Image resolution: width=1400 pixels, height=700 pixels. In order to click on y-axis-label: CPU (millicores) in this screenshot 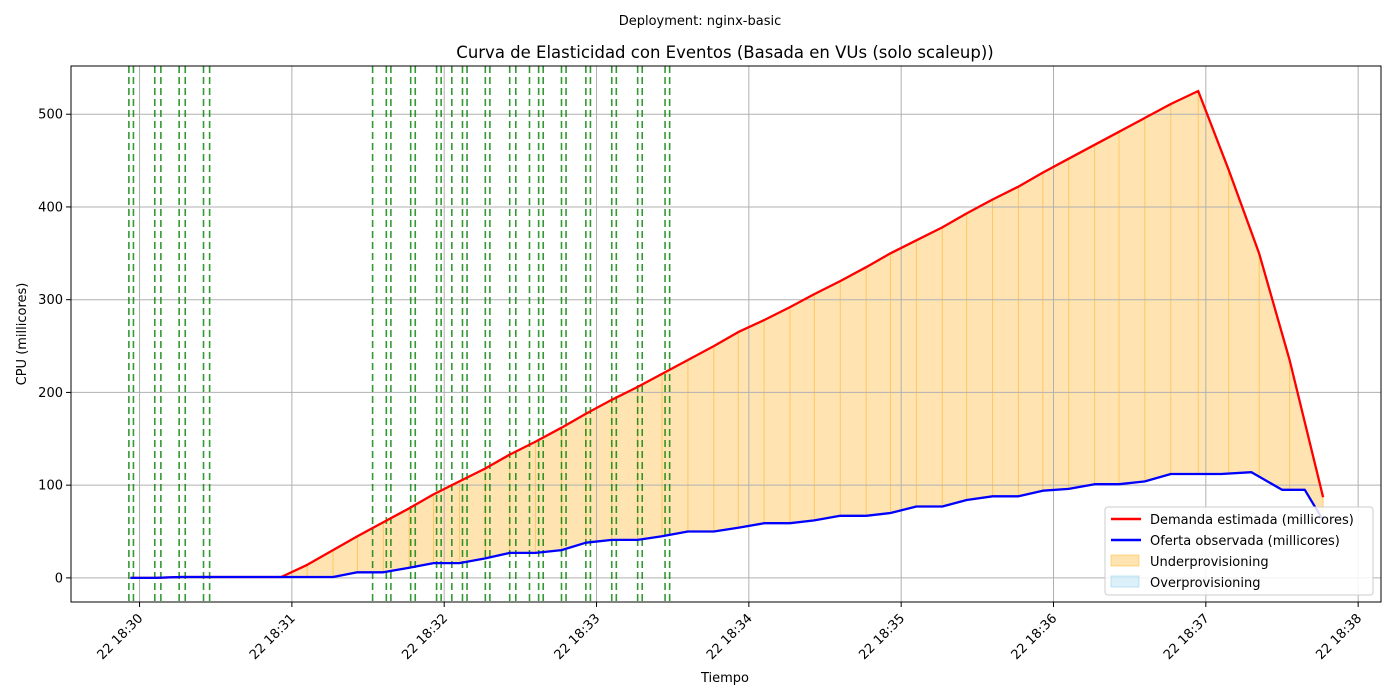, I will do `click(22, 334)`.